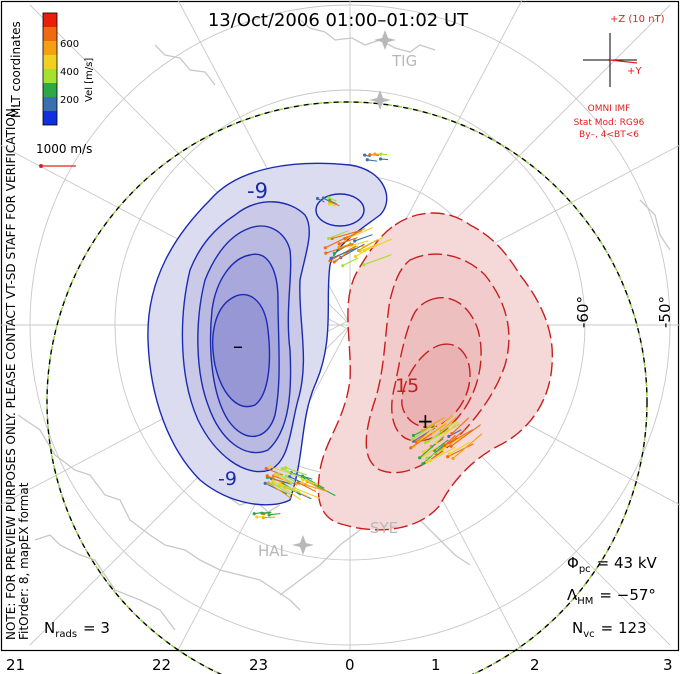 Image resolution: width=680 pixels, height=674 pixels. What do you see at coordinates (668, 665) in the screenshot?
I see `mlt-tick-3: 3` at bounding box center [668, 665].